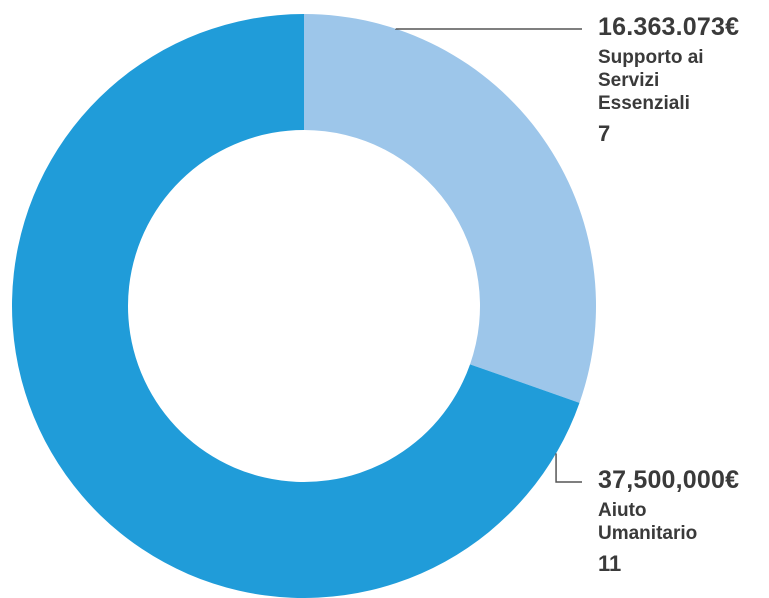  What do you see at coordinates (604, 133) in the screenshot?
I see `slice-count-label: 7` at bounding box center [604, 133].